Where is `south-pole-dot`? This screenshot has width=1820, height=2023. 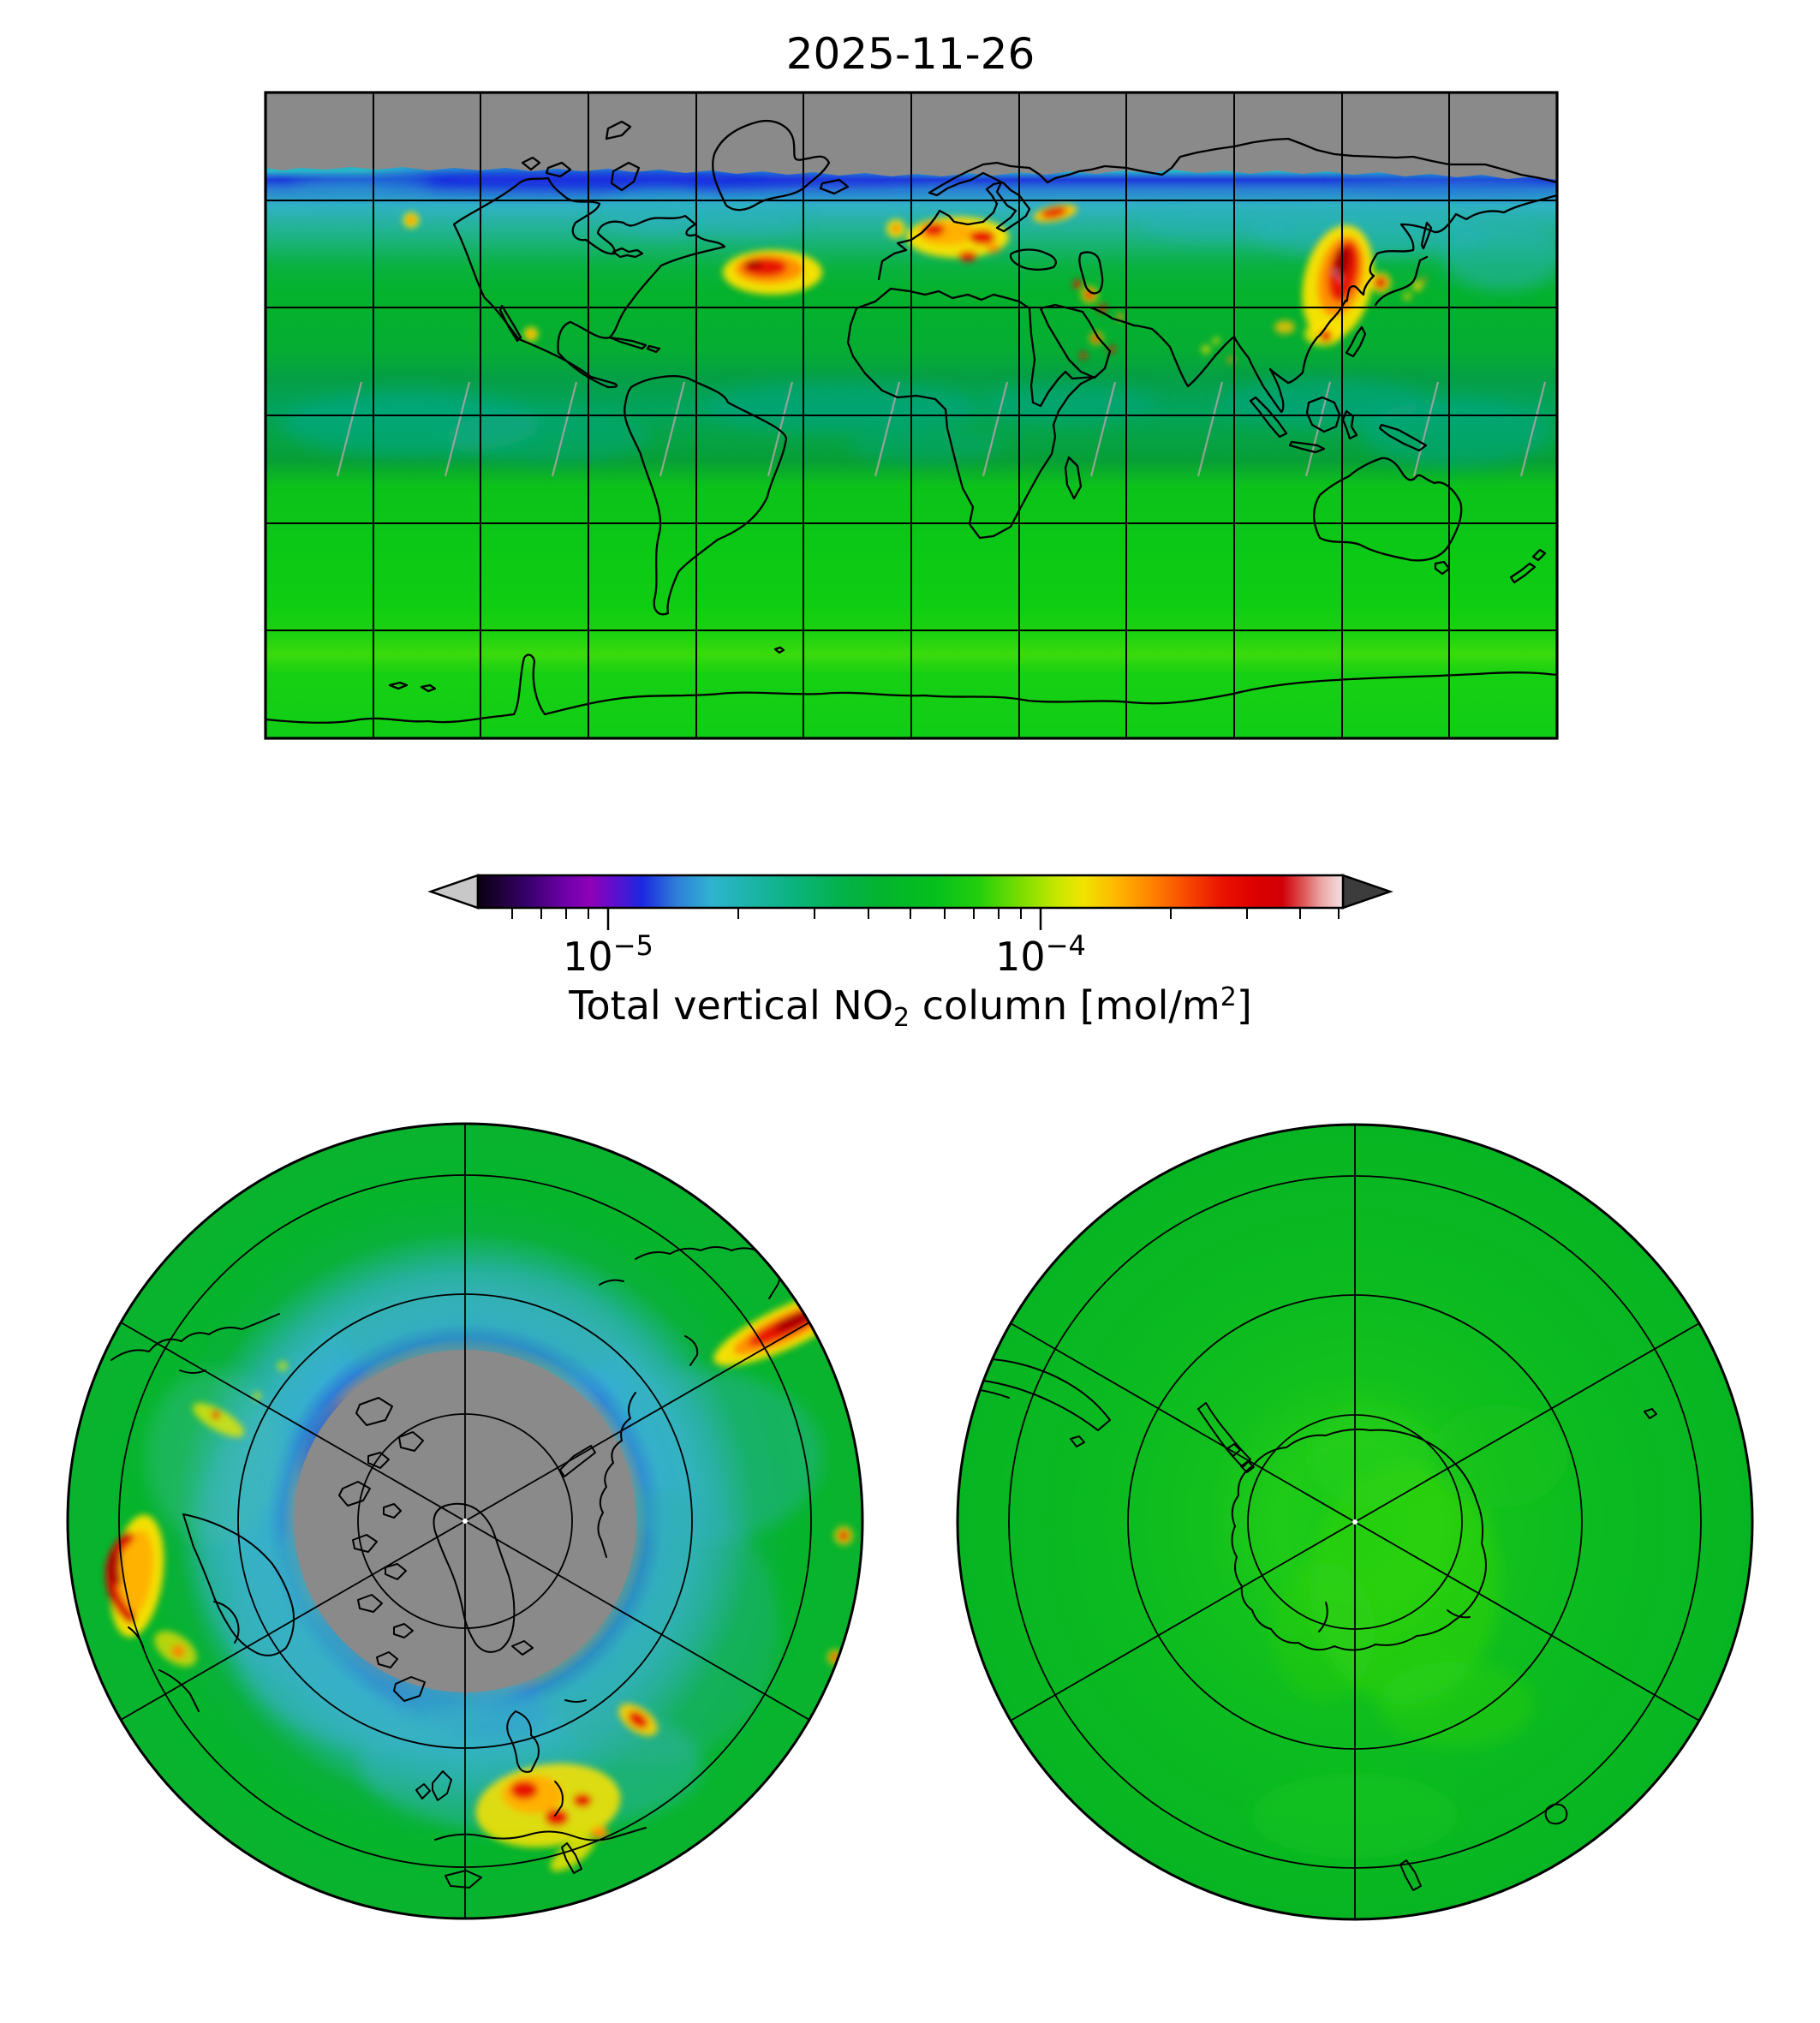 south-pole-dot is located at coordinates (1355, 1522).